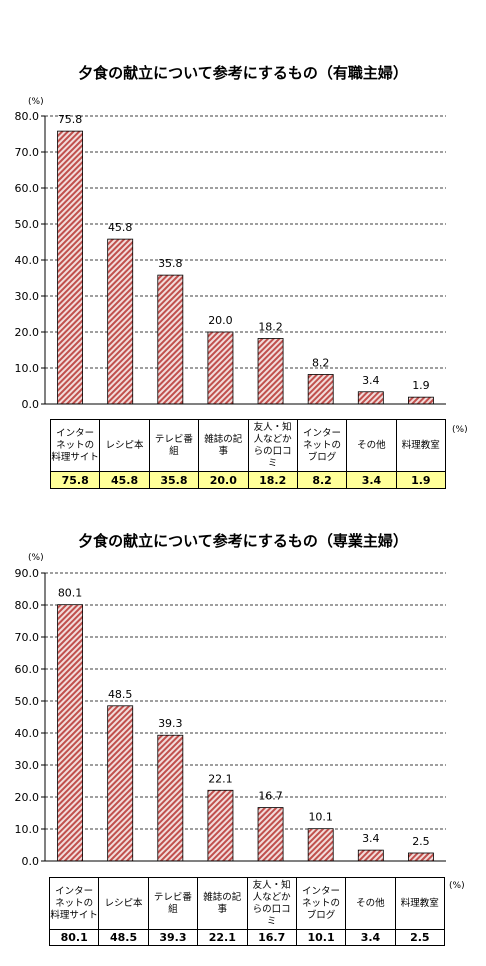 Image resolution: width=486 pixels, height=966 pixels. I want to click on table-value-cell: 1.9, so click(421, 480).